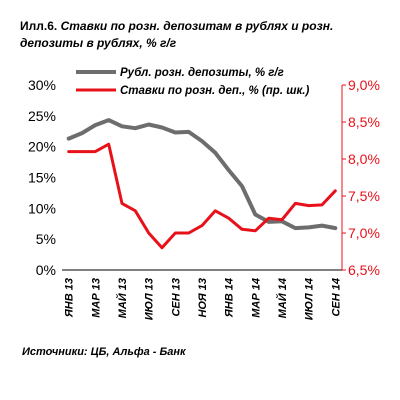 Image resolution: width=400 pixels, height=400 pixels. Describe the element at coordinates (282, 298) in the screenshot. I see `x-tick-label: МАЙ 14` at that location.